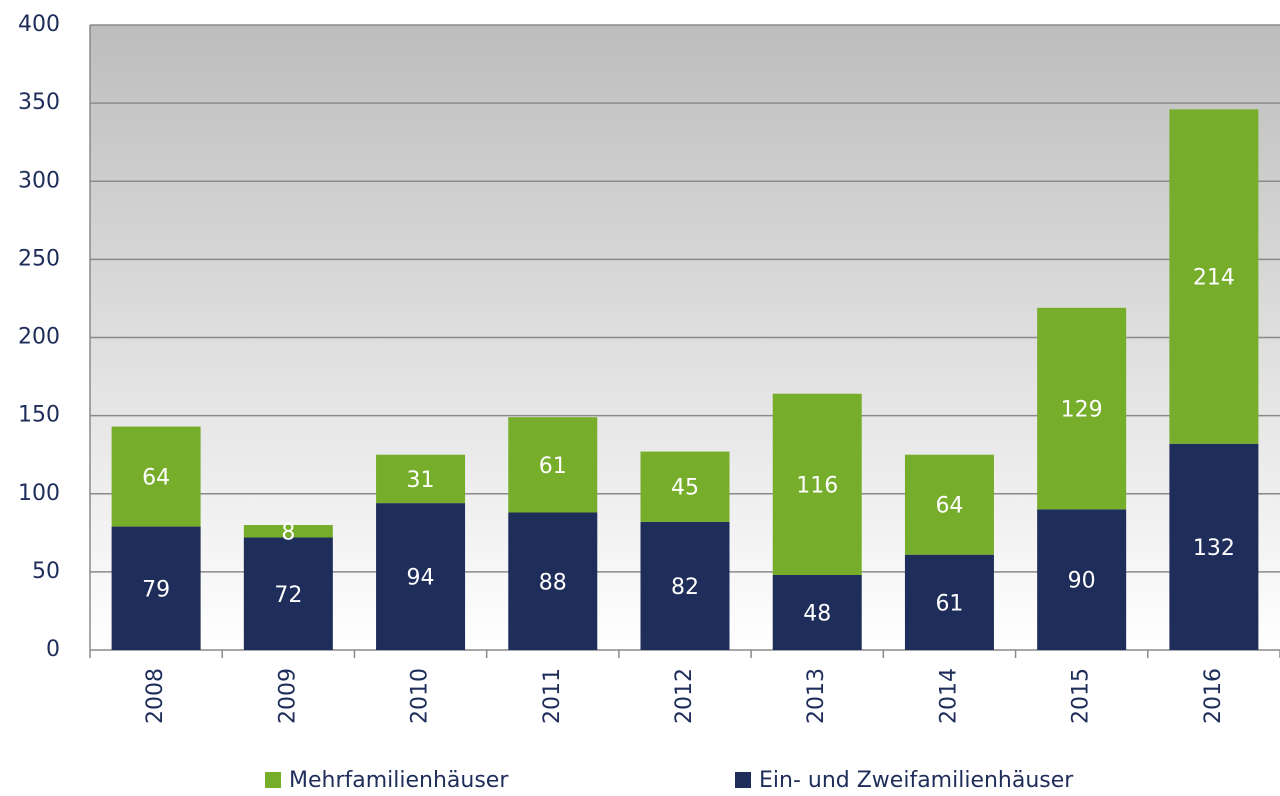  I want to click on x-tick-label: 2008, so click(155, 696).